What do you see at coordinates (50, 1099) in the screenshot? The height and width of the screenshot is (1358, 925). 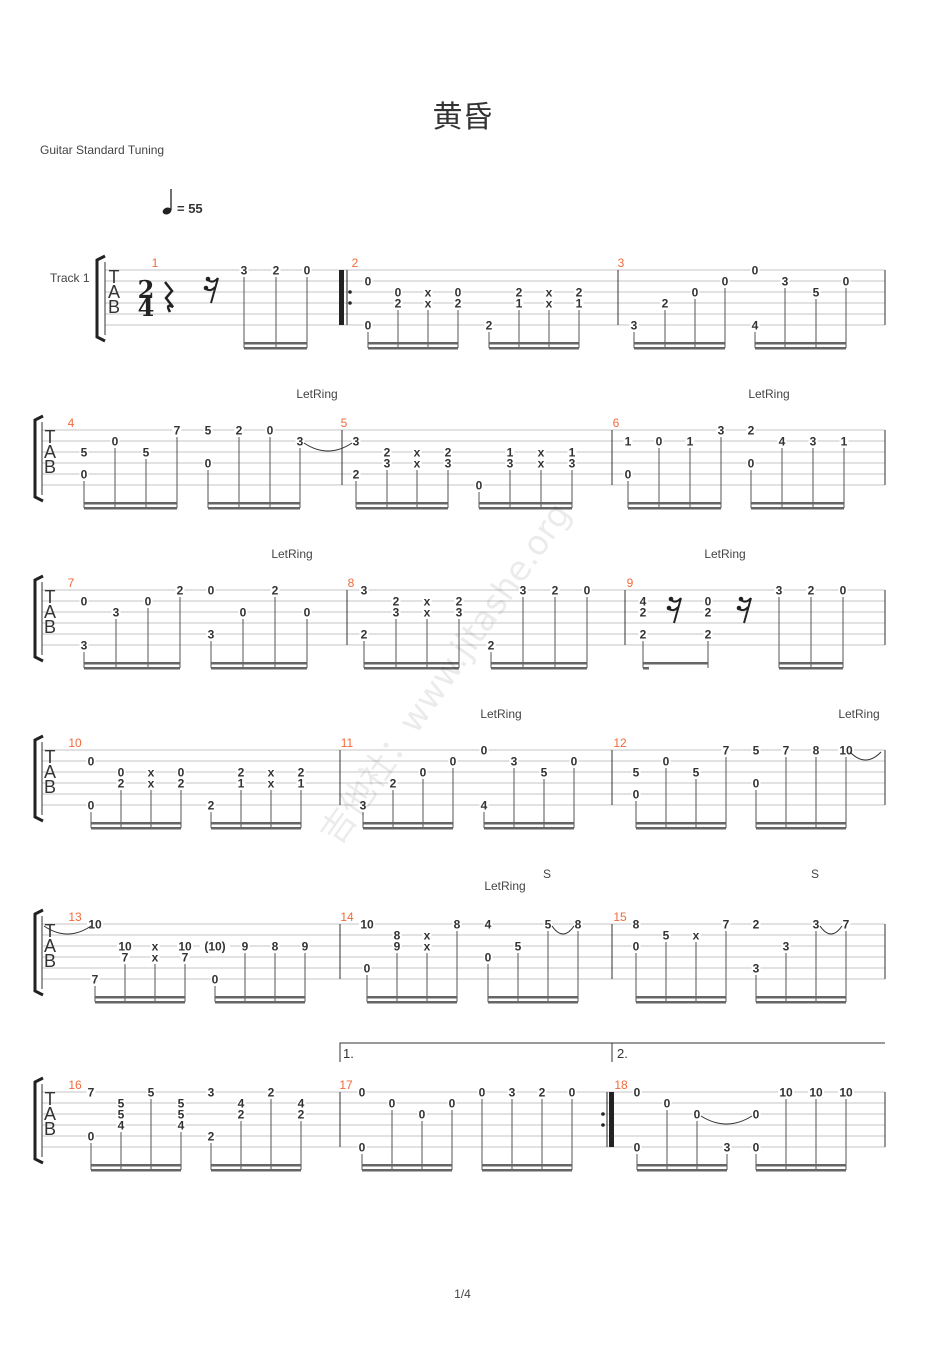 I see `tab-clef-letter: T` at bounding box center [50, 1099].